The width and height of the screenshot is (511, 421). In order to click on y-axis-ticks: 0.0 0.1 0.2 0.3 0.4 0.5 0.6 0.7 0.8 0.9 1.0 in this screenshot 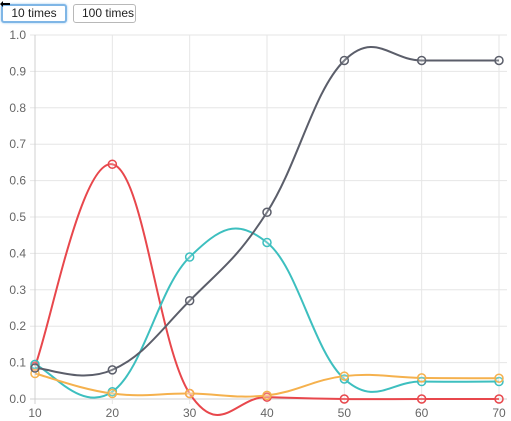, I will do `click(17, 217)`.